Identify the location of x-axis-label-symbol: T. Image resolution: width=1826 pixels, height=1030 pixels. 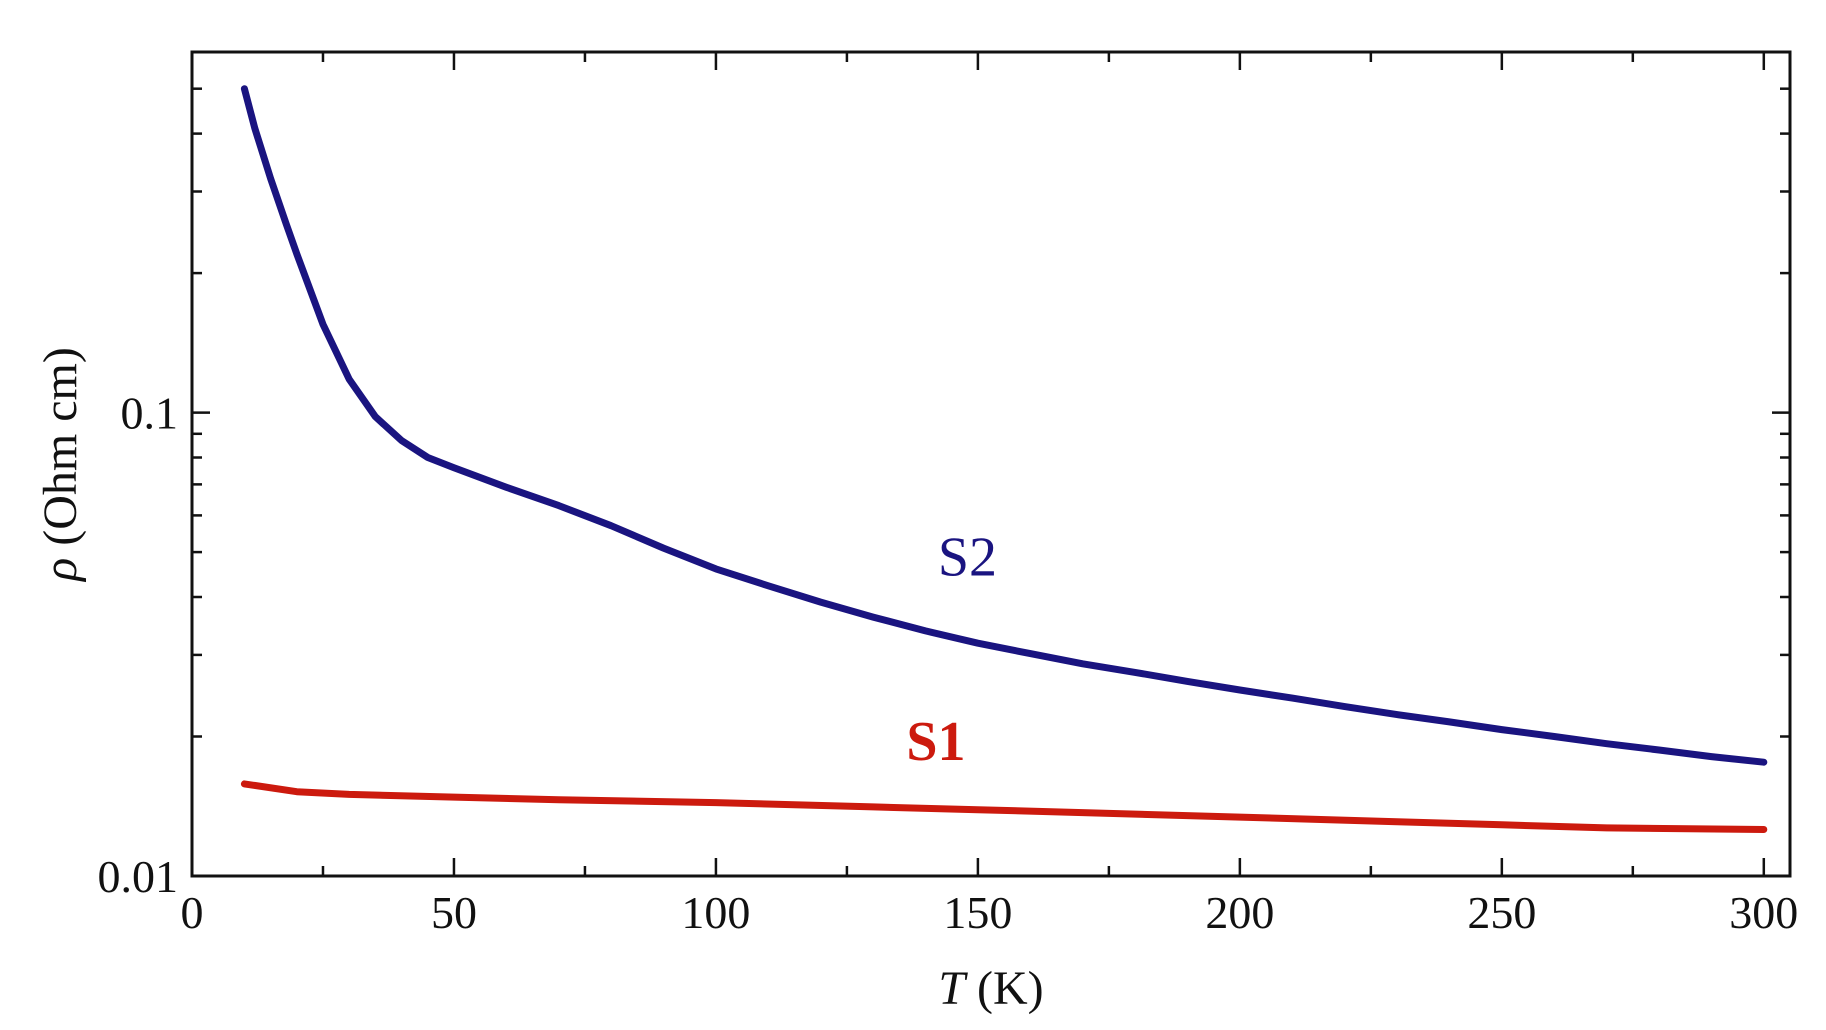
(953, 988).